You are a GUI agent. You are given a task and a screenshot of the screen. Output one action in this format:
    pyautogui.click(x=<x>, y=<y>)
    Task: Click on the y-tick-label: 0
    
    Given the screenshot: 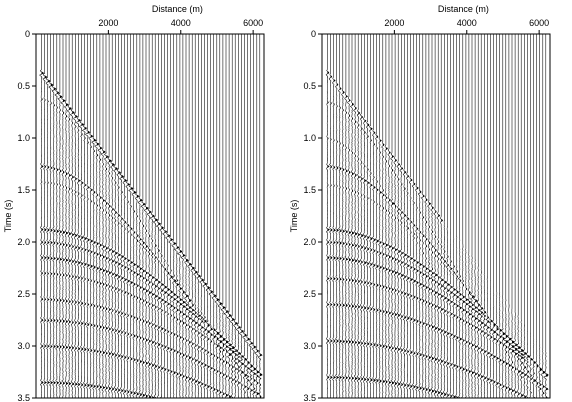 What is the action you would take?
    pyautogui.click(x=27, y=34)
    